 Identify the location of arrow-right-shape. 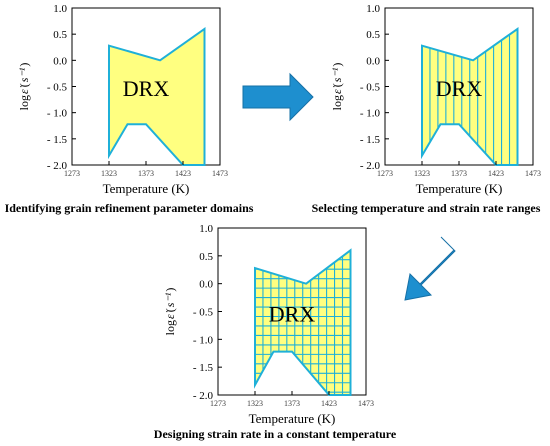
(278, 97).